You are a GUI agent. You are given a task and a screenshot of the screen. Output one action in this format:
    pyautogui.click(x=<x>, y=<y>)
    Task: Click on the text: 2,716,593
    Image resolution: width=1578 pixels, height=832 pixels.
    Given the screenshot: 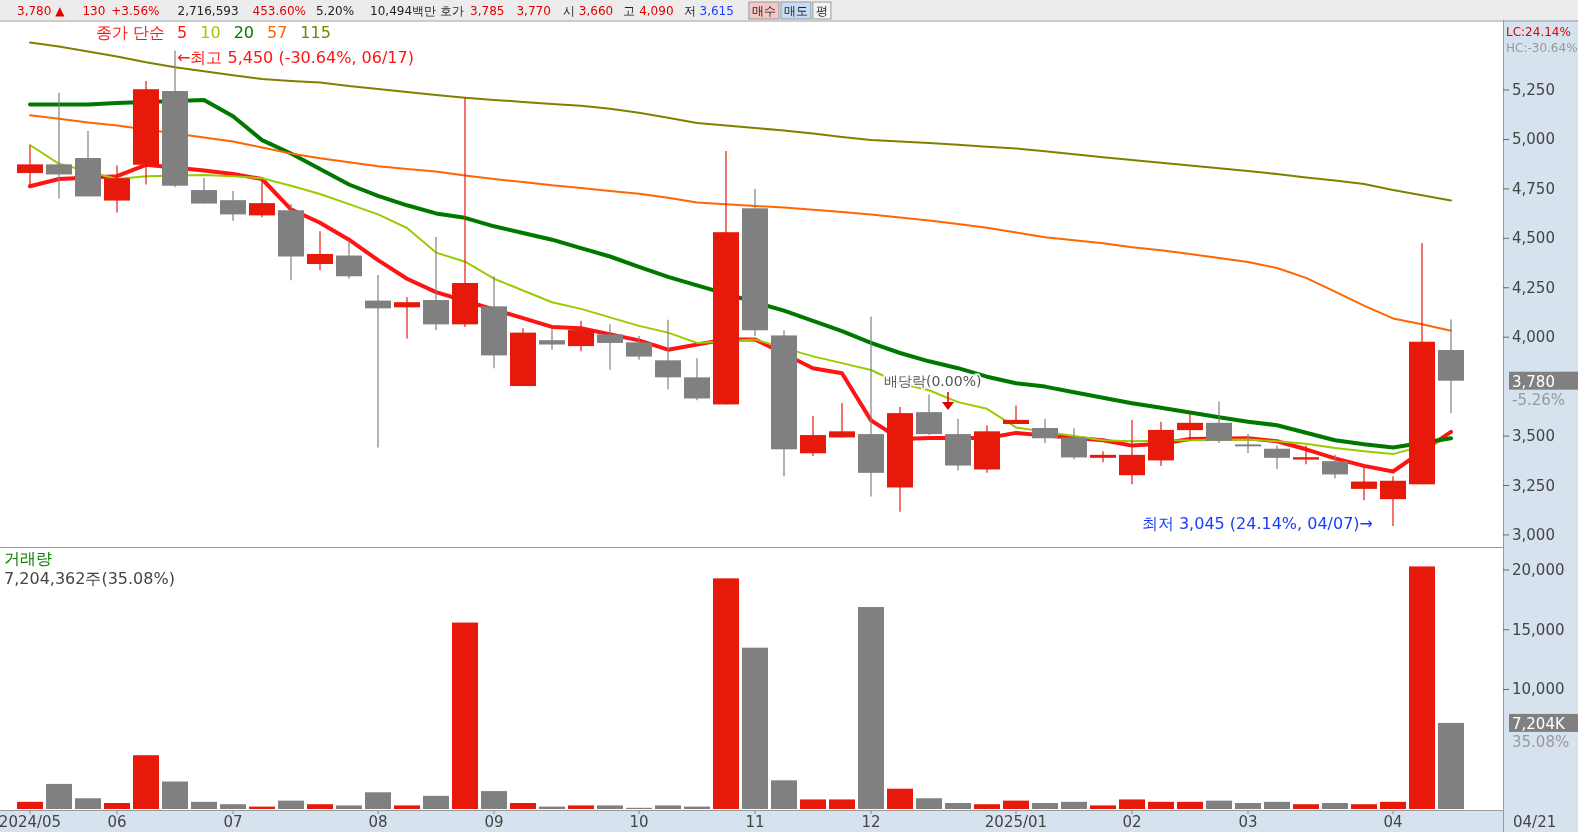 What is the action you would take?
    pyautogui.click(x=208, y=11)
    